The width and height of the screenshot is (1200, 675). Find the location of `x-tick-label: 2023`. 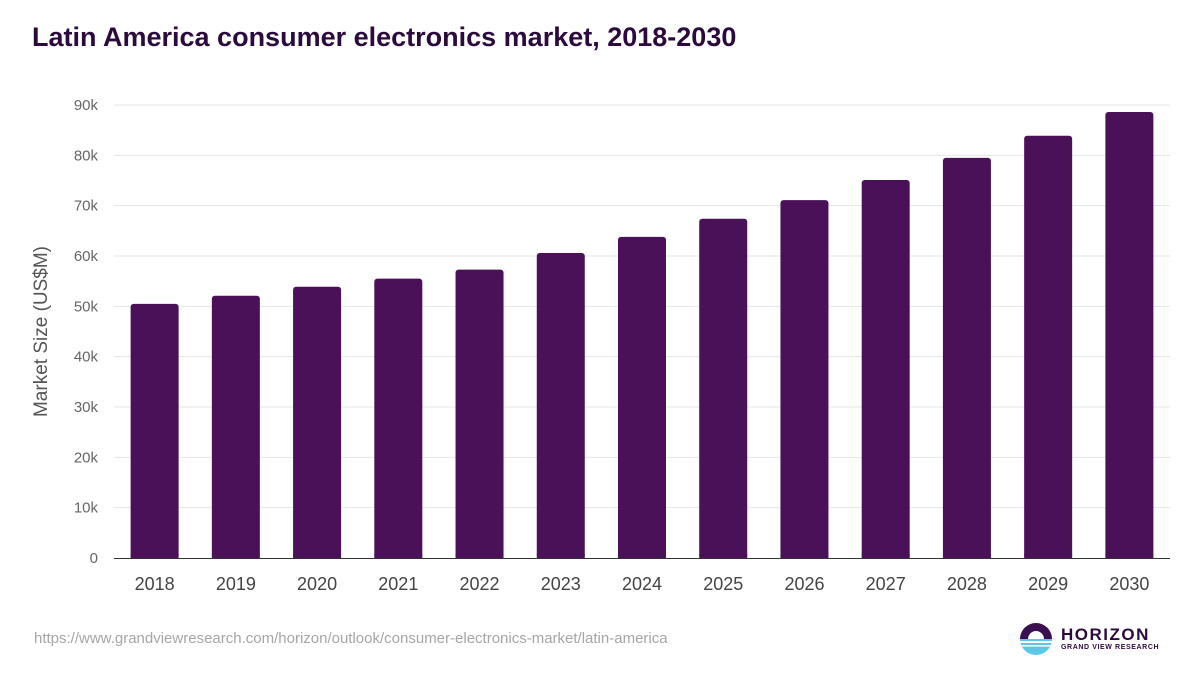

x-tick-label: 2023 is located at coordinates (561, 584).